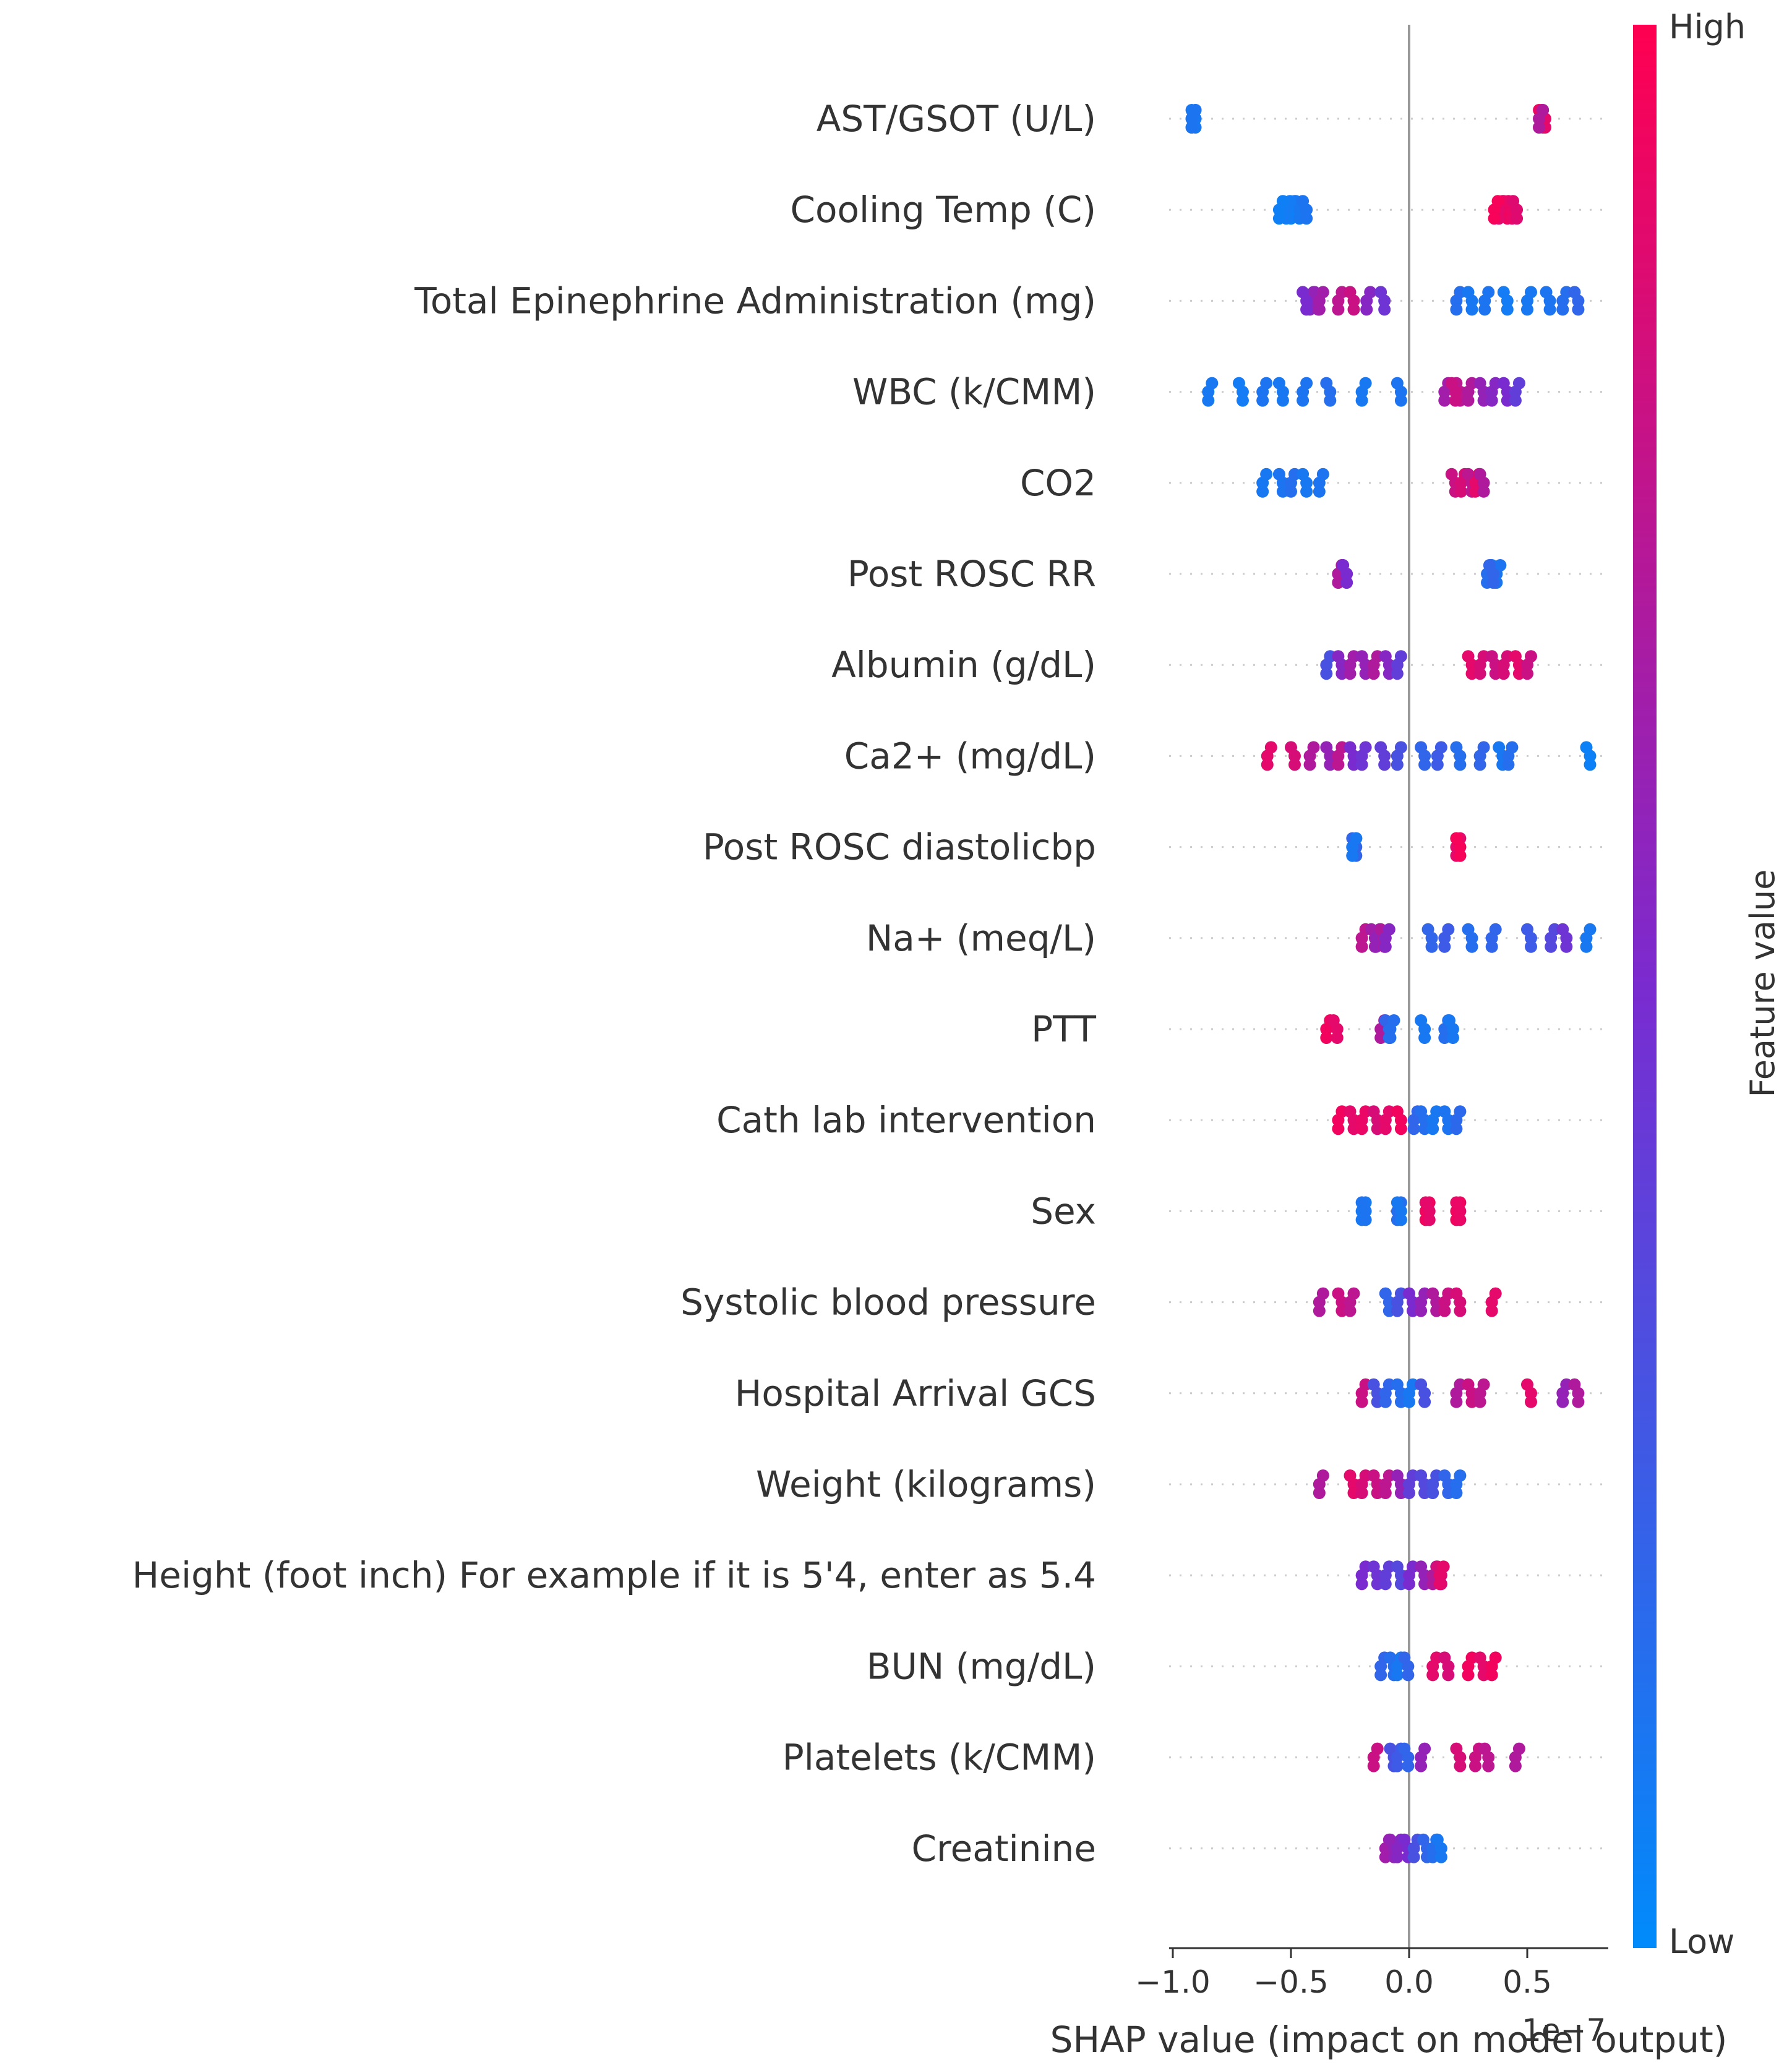 This screenshot has width=1792, height=2065. Describe the element at coordinates (963, 665) in the screenshot. I see `feature-label: Albumin (g/dL)` at that location.